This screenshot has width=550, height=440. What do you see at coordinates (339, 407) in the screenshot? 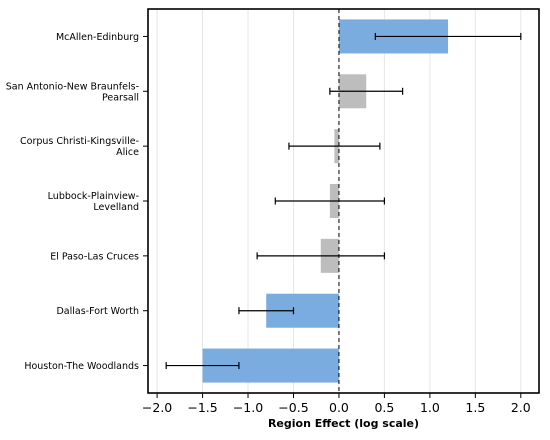
I see `x-tick-label: 0.0` at bounding box center [339, 407].